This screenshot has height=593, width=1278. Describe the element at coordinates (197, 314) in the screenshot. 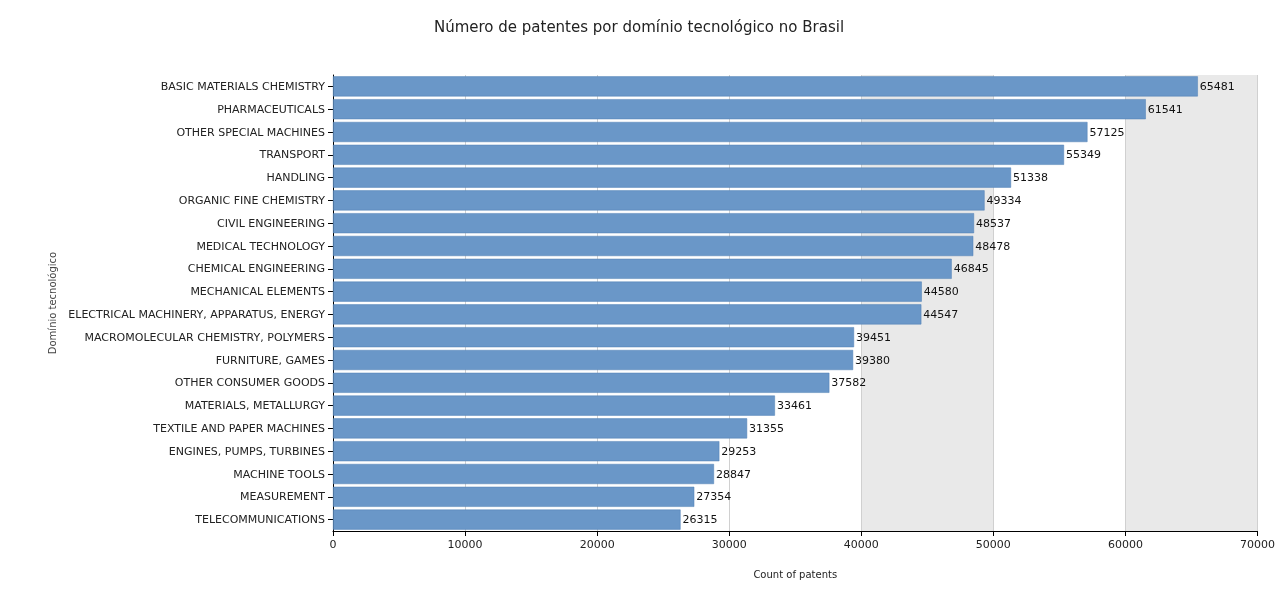

I see `y-tick-label: ELECTRICAL MACHINERY, APPARATUS, ENERGY` at that location.